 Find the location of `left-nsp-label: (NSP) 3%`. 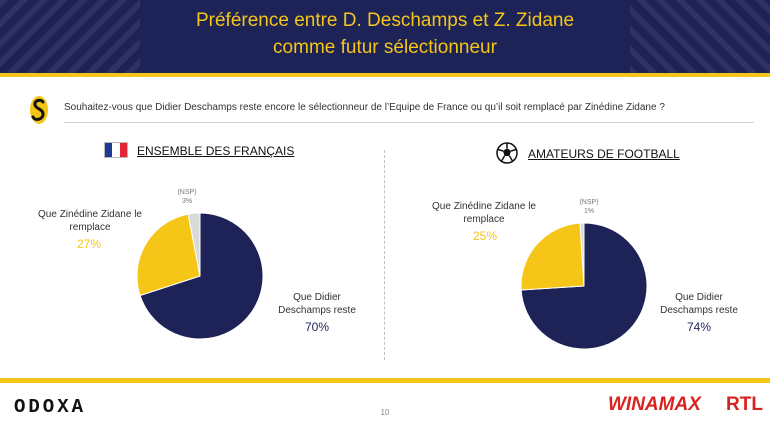

left-nsp-label: (NSP) 3% is located at coordinates (187, 197).